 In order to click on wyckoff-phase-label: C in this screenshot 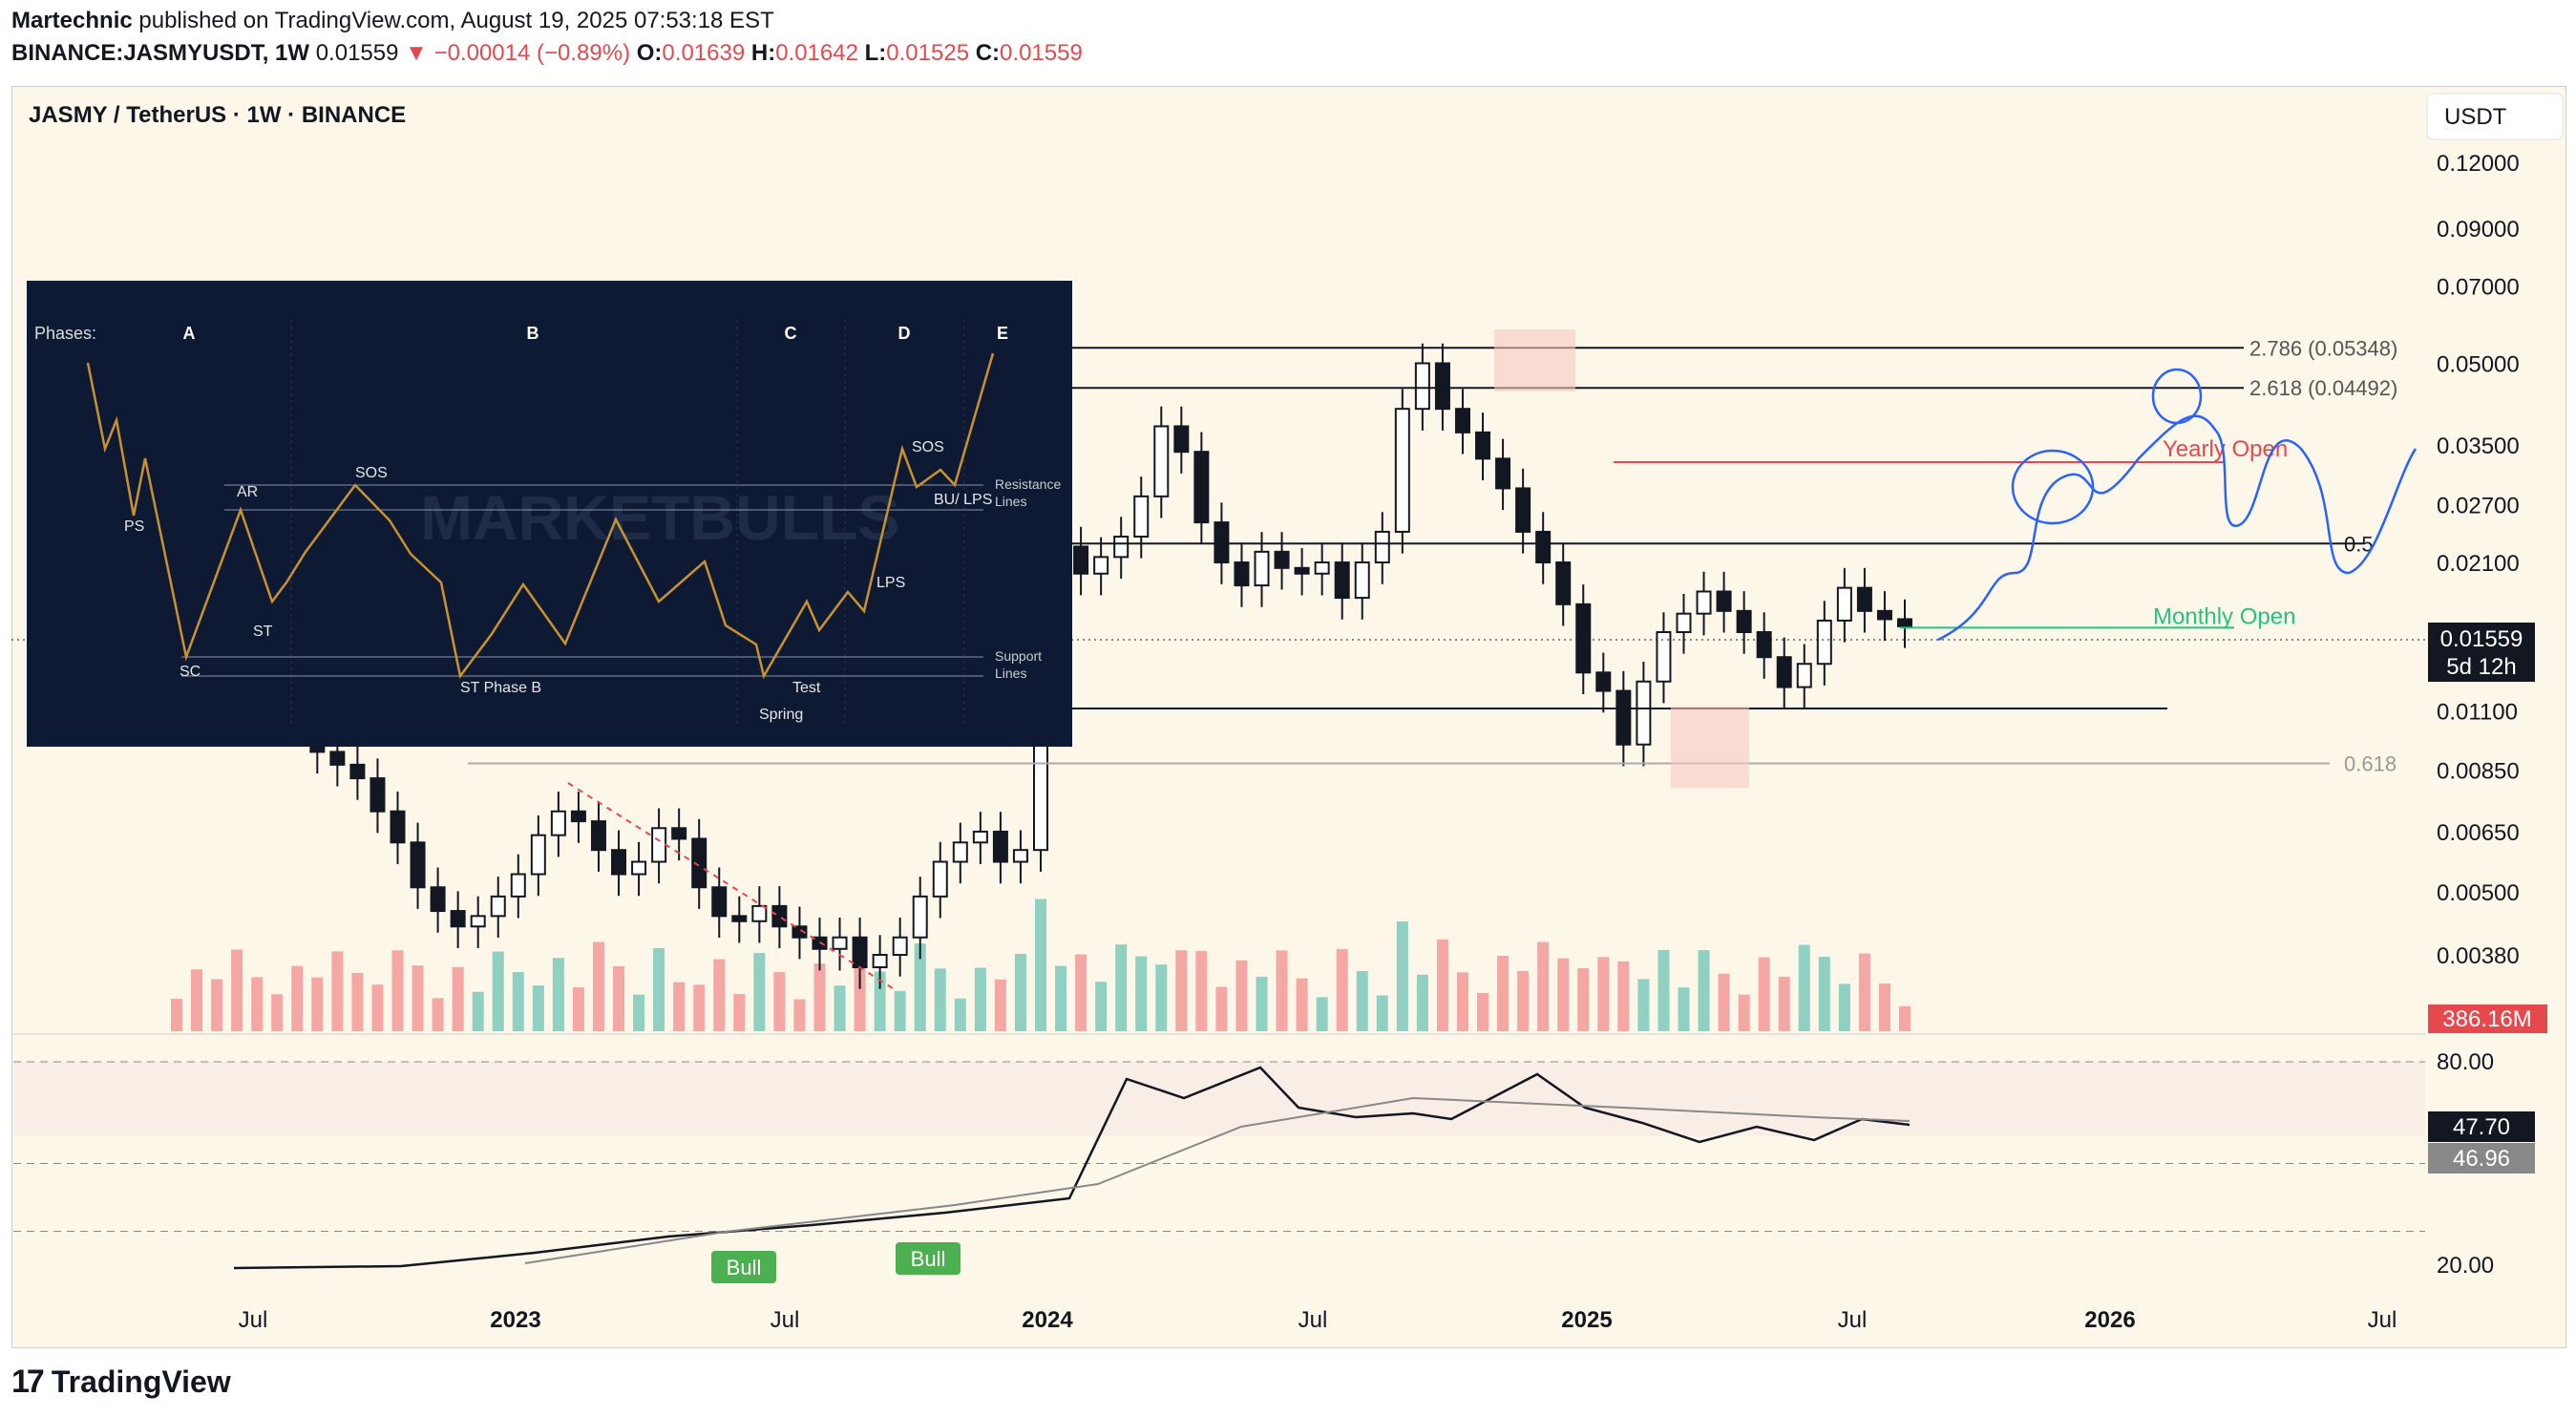, I will do `click(791, 333)`.